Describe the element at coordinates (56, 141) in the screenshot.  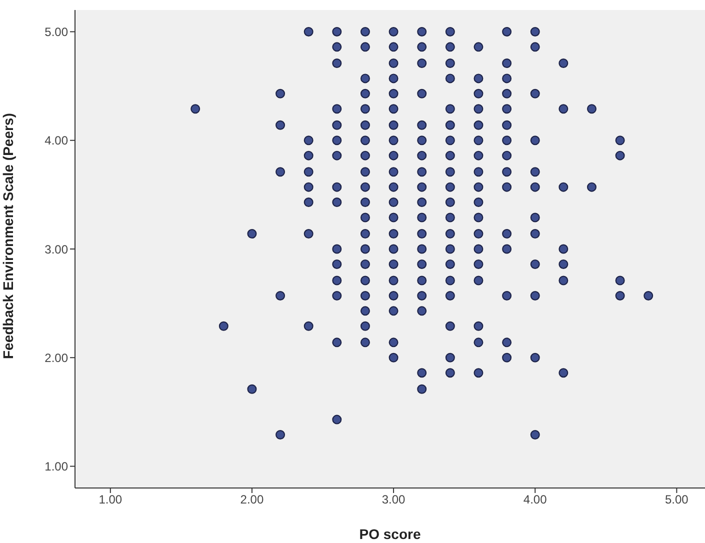
I see `y-tick-label: 4.00` at that location.